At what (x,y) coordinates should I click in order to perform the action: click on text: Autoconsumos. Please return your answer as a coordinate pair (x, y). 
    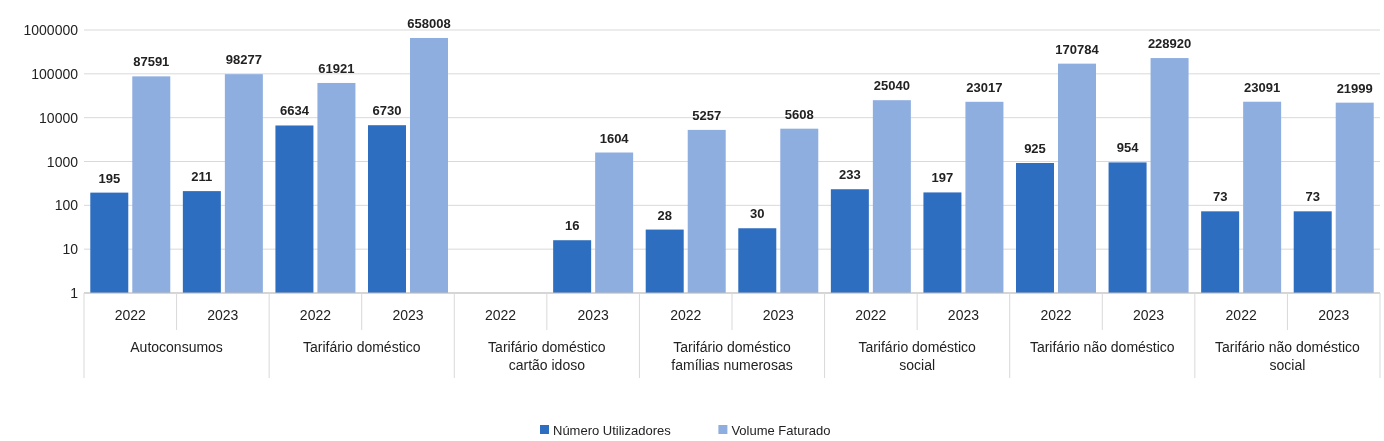
    Looking at the image, I should click on (176, 347).